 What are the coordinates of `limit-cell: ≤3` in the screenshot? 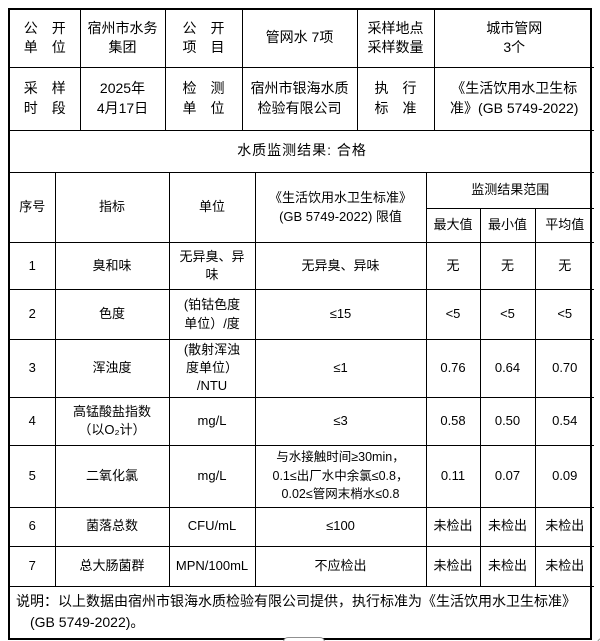 It's located at (341, 421).